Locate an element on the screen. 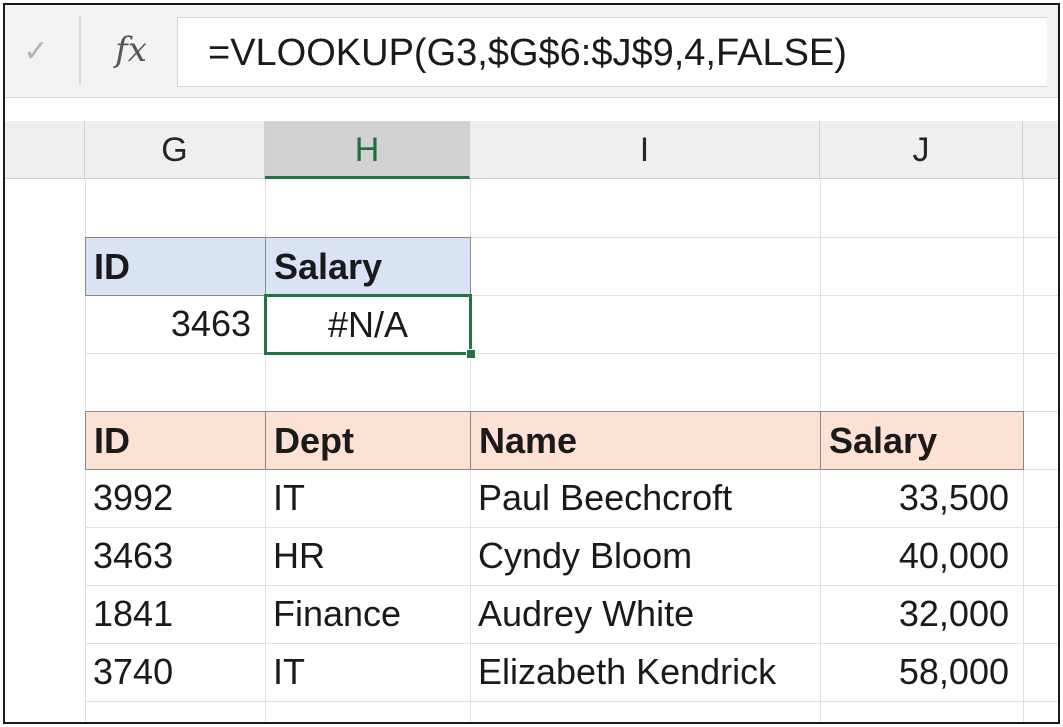  table-cell-salary: 58,000 is located at coordinates (953, 671).